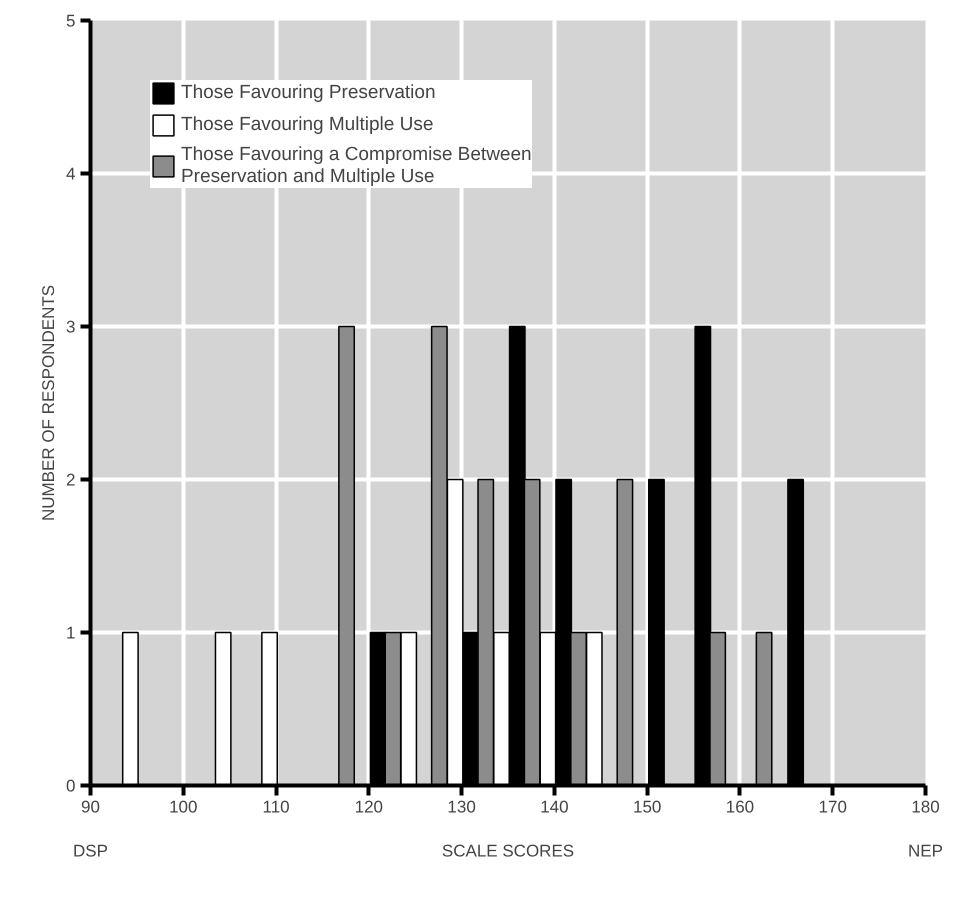  I want to click on text: NEP, so click(925, 851).